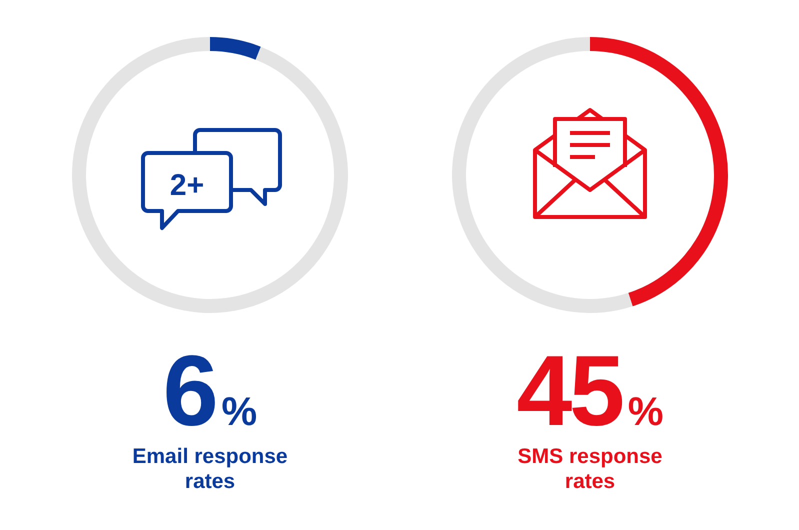  What do you see at coordinates (210, 469) in the screenshot?
I see `text: Email response rates` at bounding box center [210, 469].